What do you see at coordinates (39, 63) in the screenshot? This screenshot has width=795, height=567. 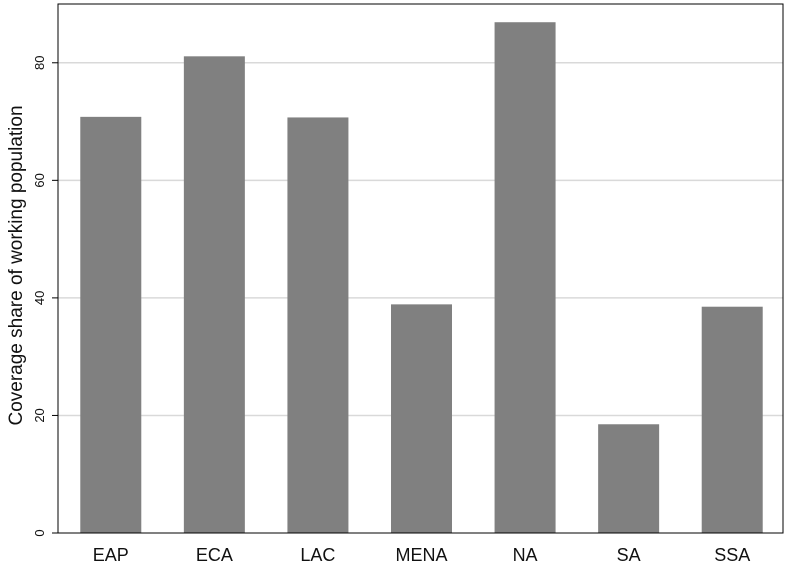 I see `y-tick-label: 80` at bounding box center [39, 63].